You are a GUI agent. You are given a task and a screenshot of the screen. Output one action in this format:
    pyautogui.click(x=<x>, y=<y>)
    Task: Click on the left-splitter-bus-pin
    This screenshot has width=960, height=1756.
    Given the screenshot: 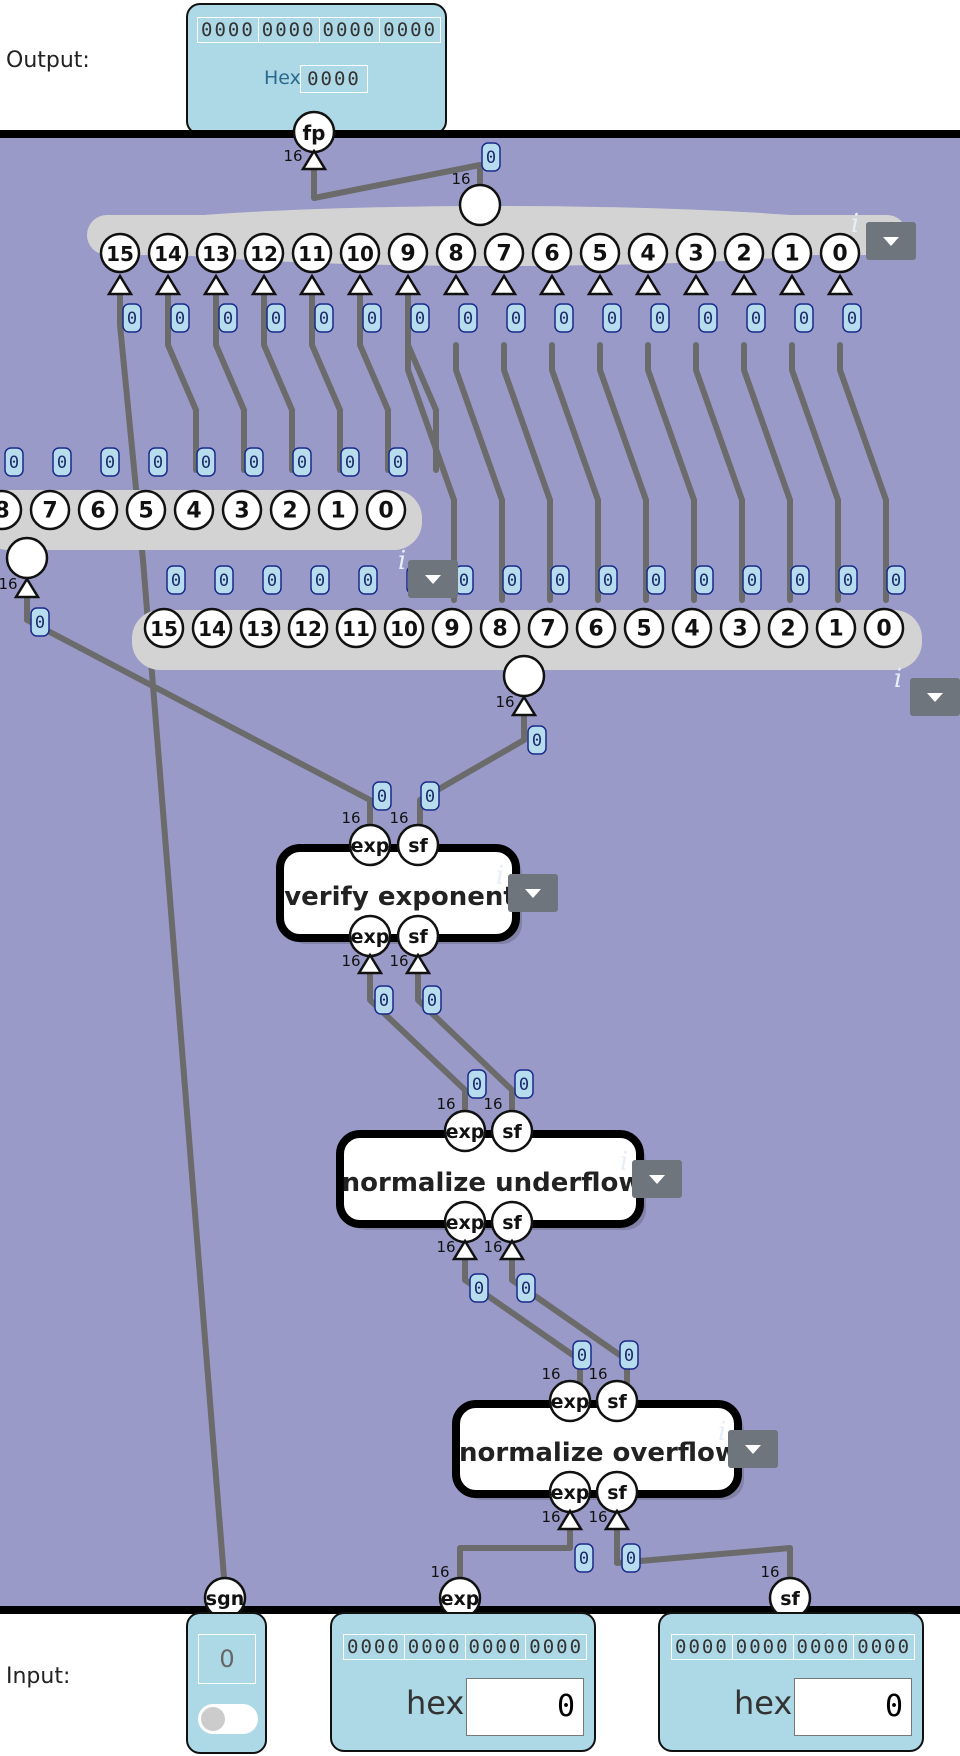 What is the action you would take?
    pyautogui.click(x=27, y=558)
    